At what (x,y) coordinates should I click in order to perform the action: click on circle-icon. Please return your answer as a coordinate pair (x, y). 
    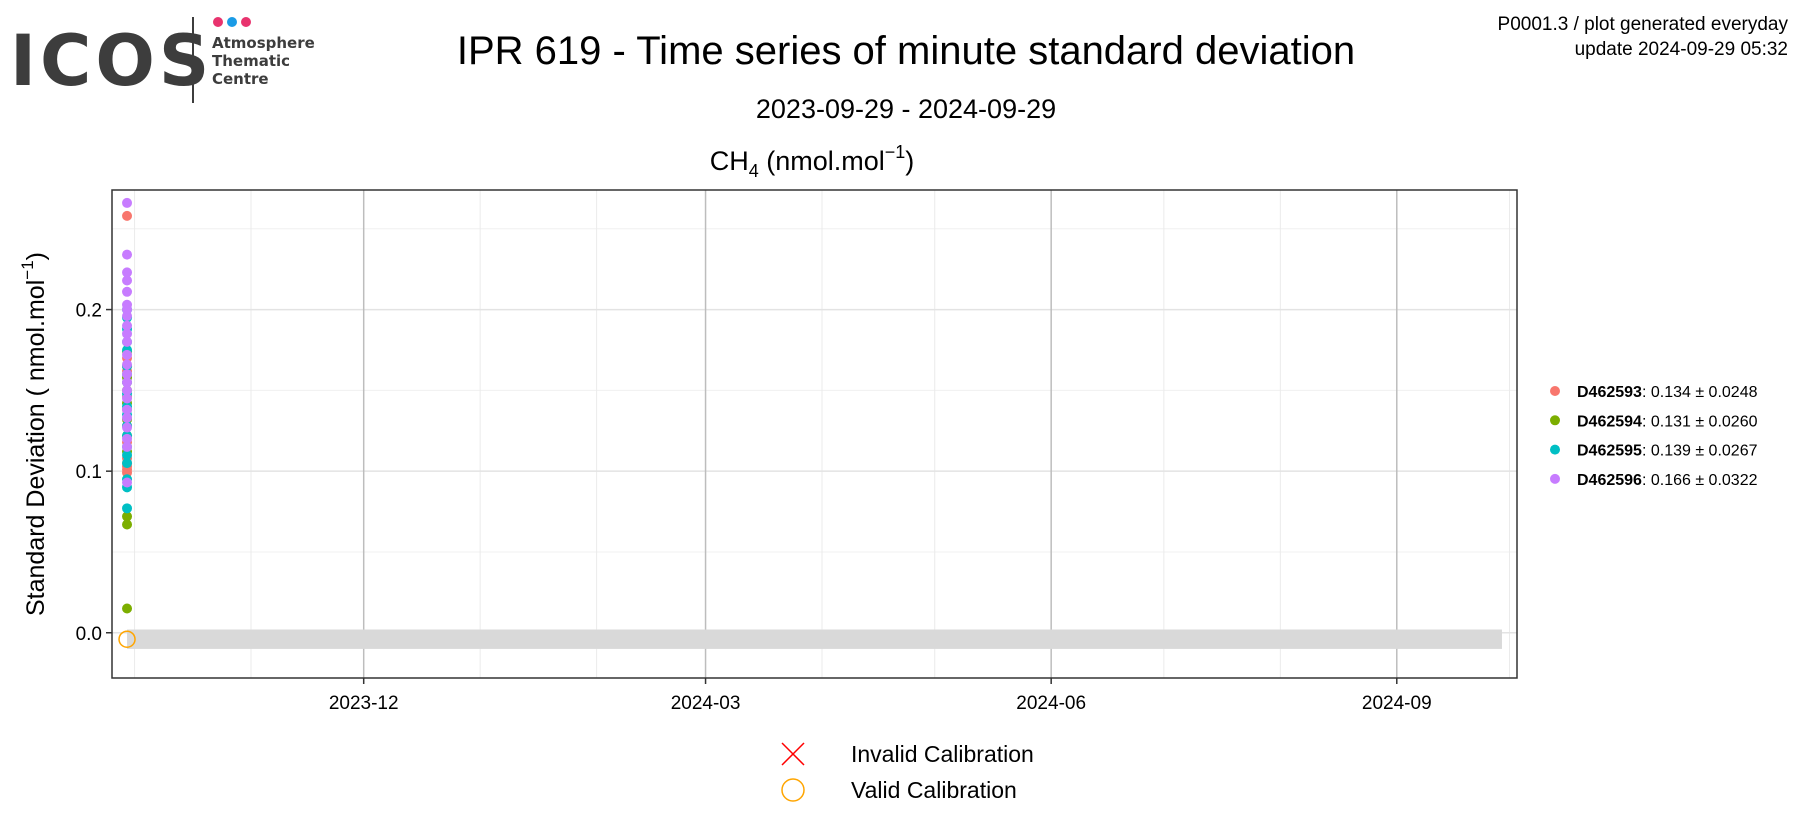
    Looking at the image, I should click on (793, 790).